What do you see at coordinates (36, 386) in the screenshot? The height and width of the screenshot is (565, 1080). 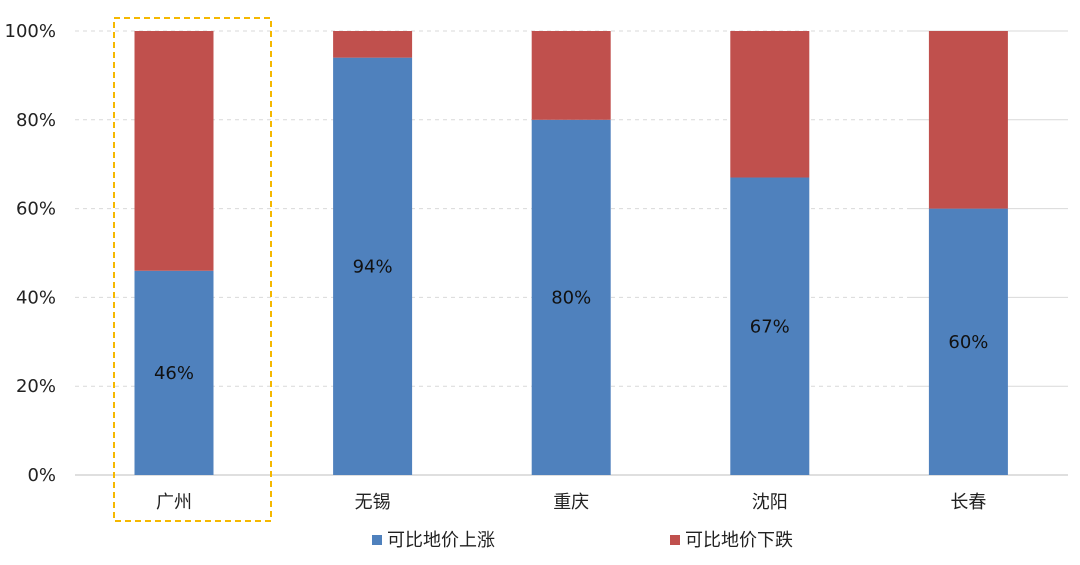 I see `y-tick-label: 20%` at bounding box center [36, 386].